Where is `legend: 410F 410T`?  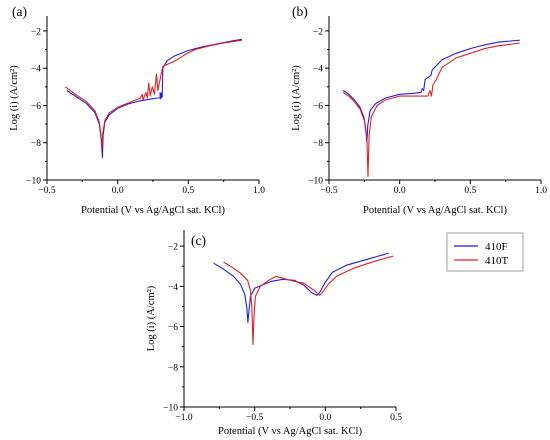 legend: 410F 410T is located at coordinates (485, 252).